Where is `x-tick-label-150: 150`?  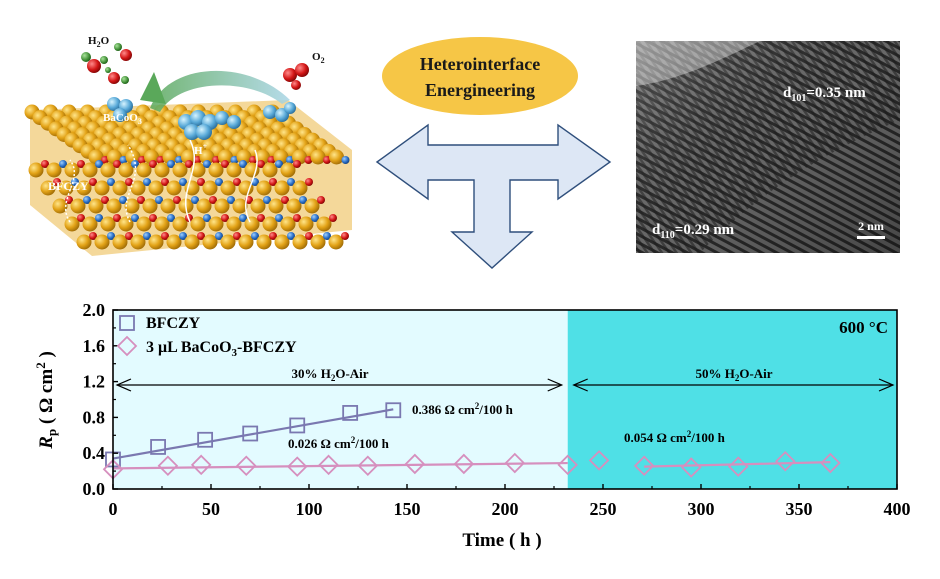 x-tick-label-150: 150 is located at coordinates (407, 509).